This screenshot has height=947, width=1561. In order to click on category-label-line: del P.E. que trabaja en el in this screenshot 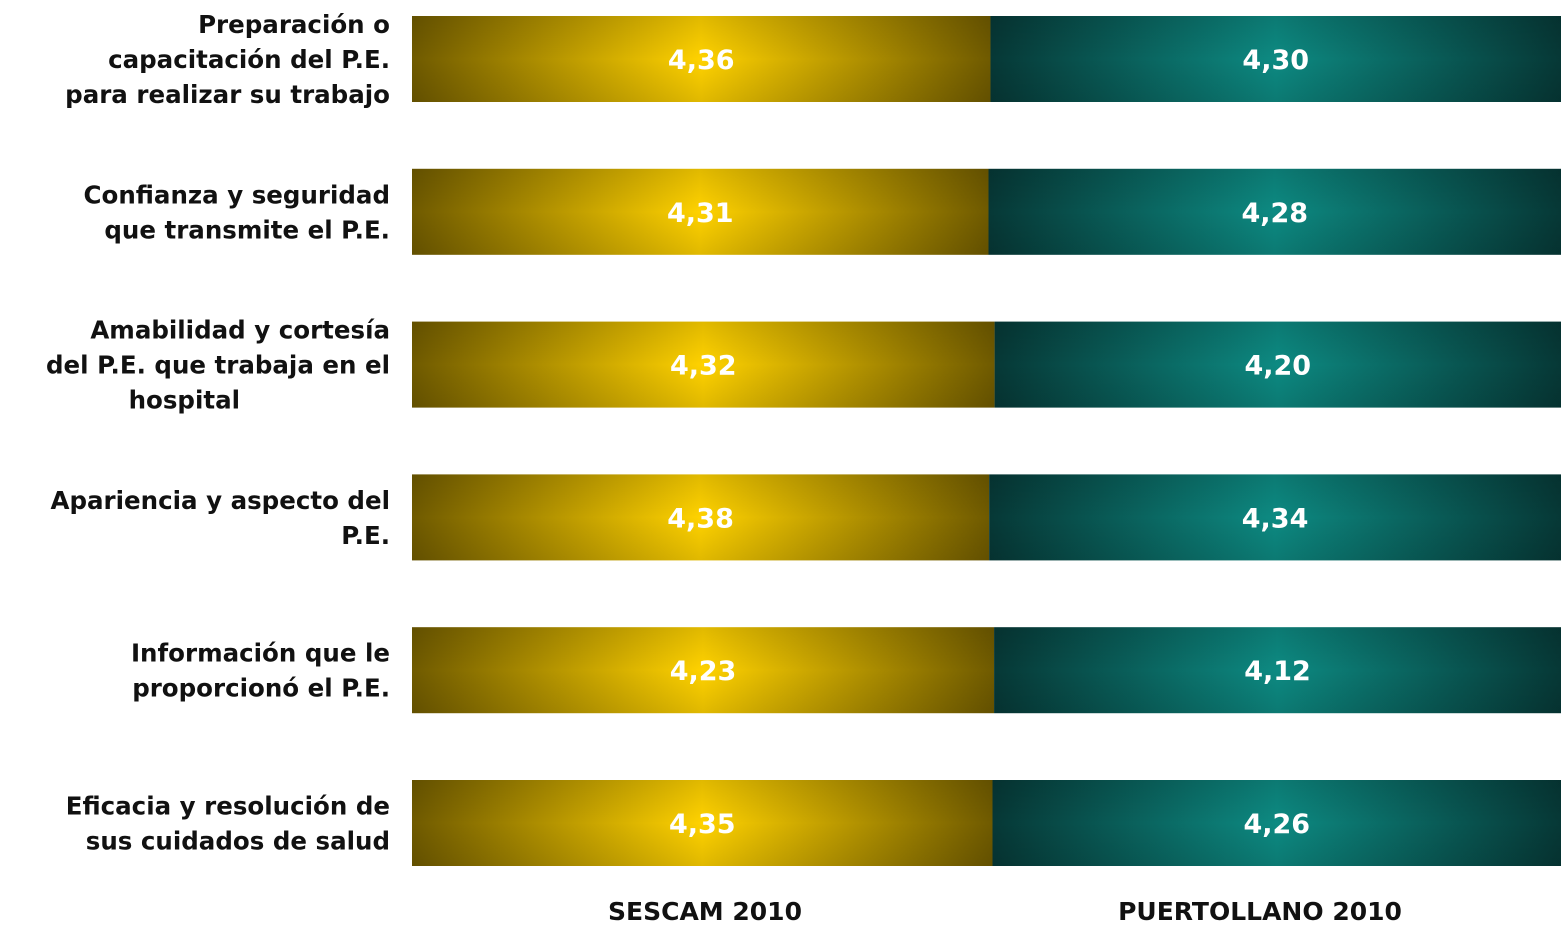, I will do `click(218, 365)`.